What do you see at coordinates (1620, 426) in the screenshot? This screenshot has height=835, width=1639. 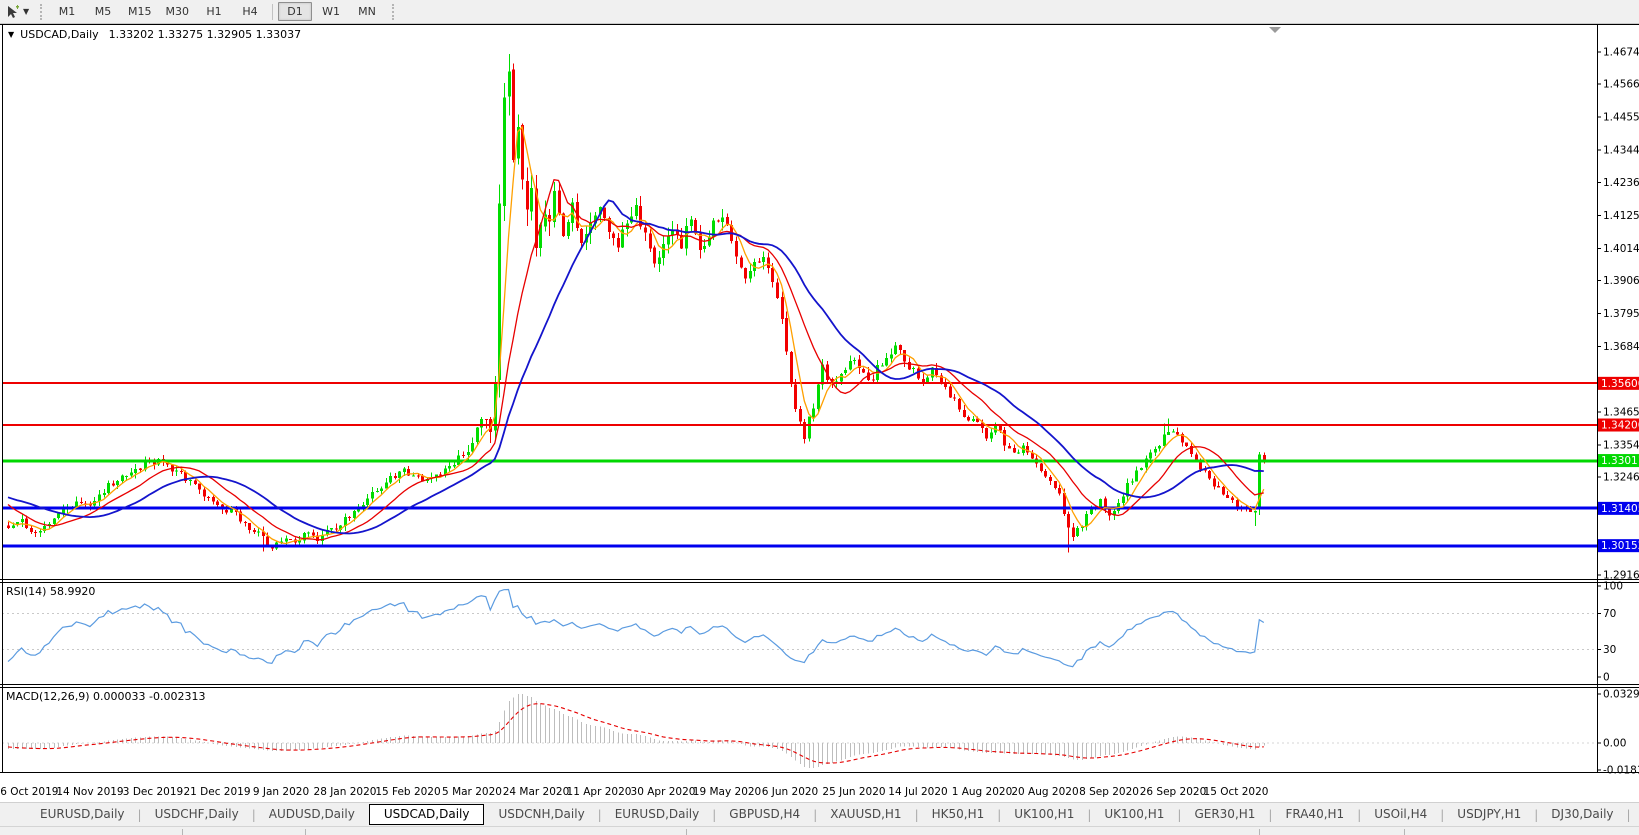 I see `hline-price-label-text: 1.34206` at bounding box center [1620, 426].